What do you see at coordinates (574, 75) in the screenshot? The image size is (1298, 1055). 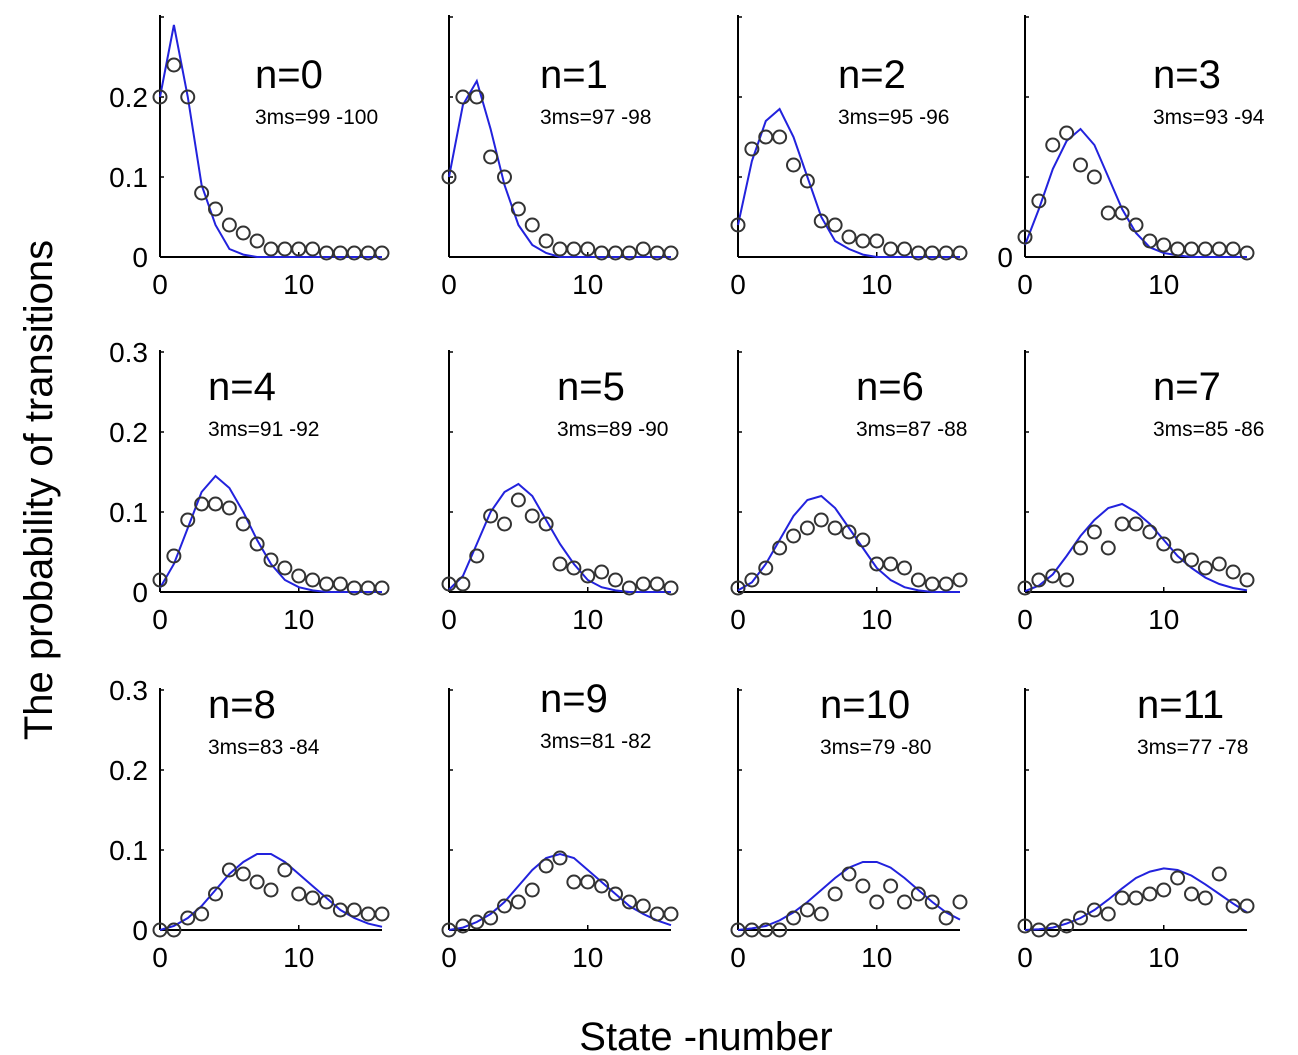 I see `panel-title: n=1` at bounding box center [574, 75].